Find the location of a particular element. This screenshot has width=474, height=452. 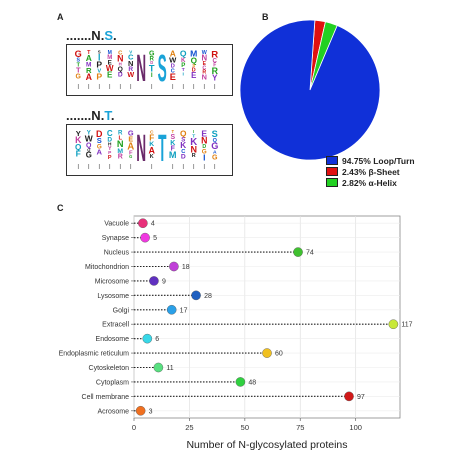

motif-2-title: .......N.T. is located at coordinates (90, 115).